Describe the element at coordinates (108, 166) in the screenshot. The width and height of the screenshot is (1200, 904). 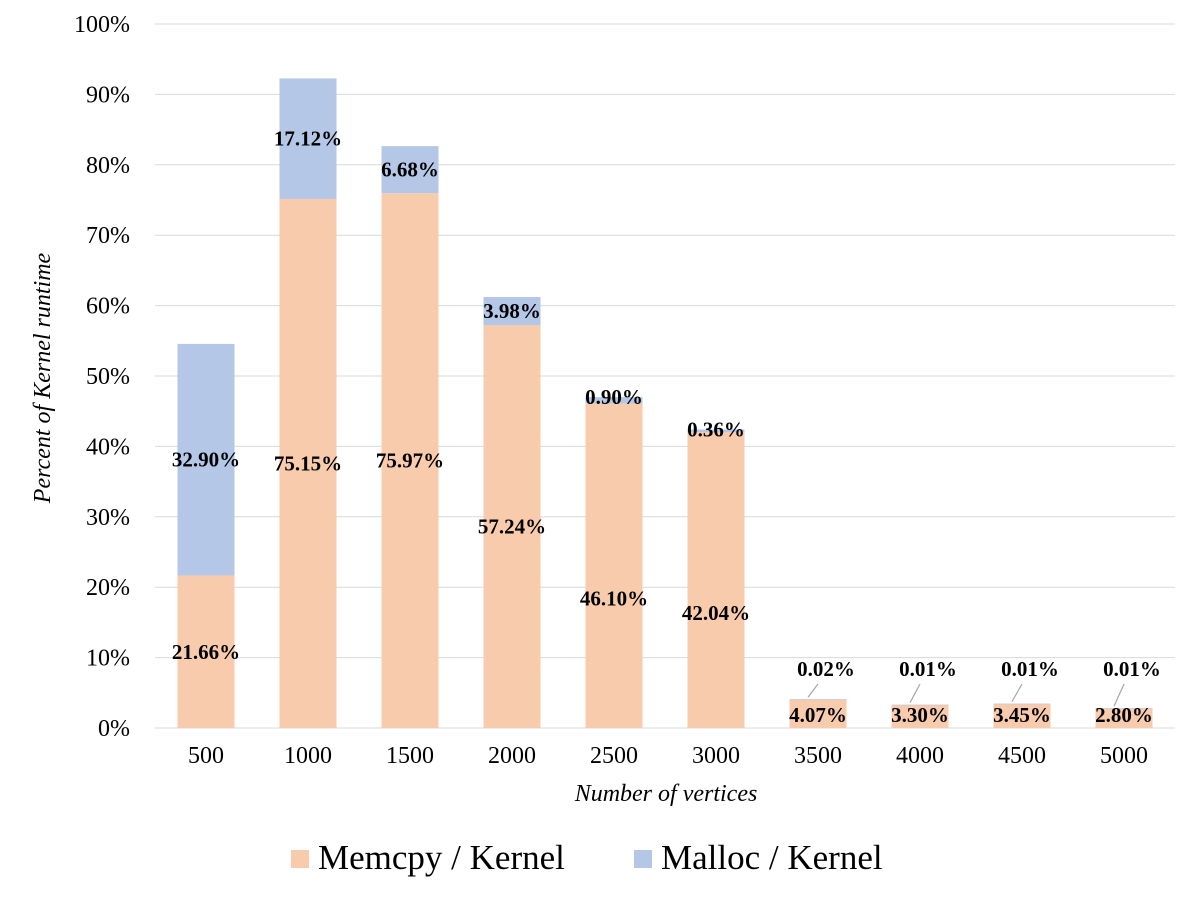
I see `y-tick-label: 80%` at that location.